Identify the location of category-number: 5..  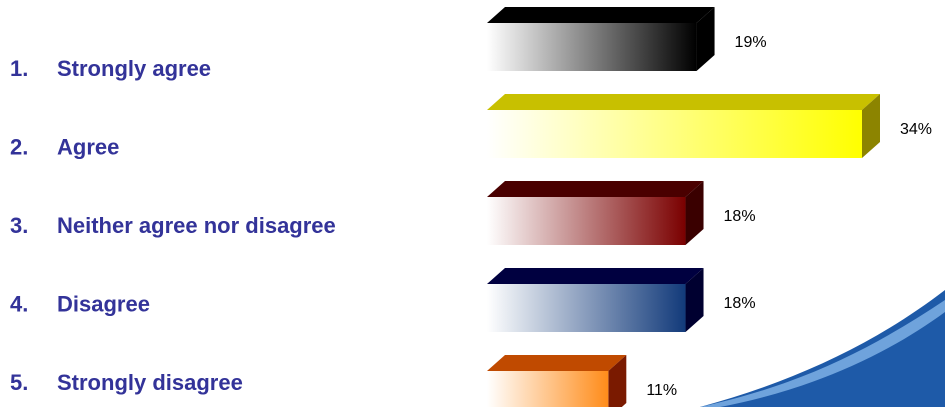
(19, 382).